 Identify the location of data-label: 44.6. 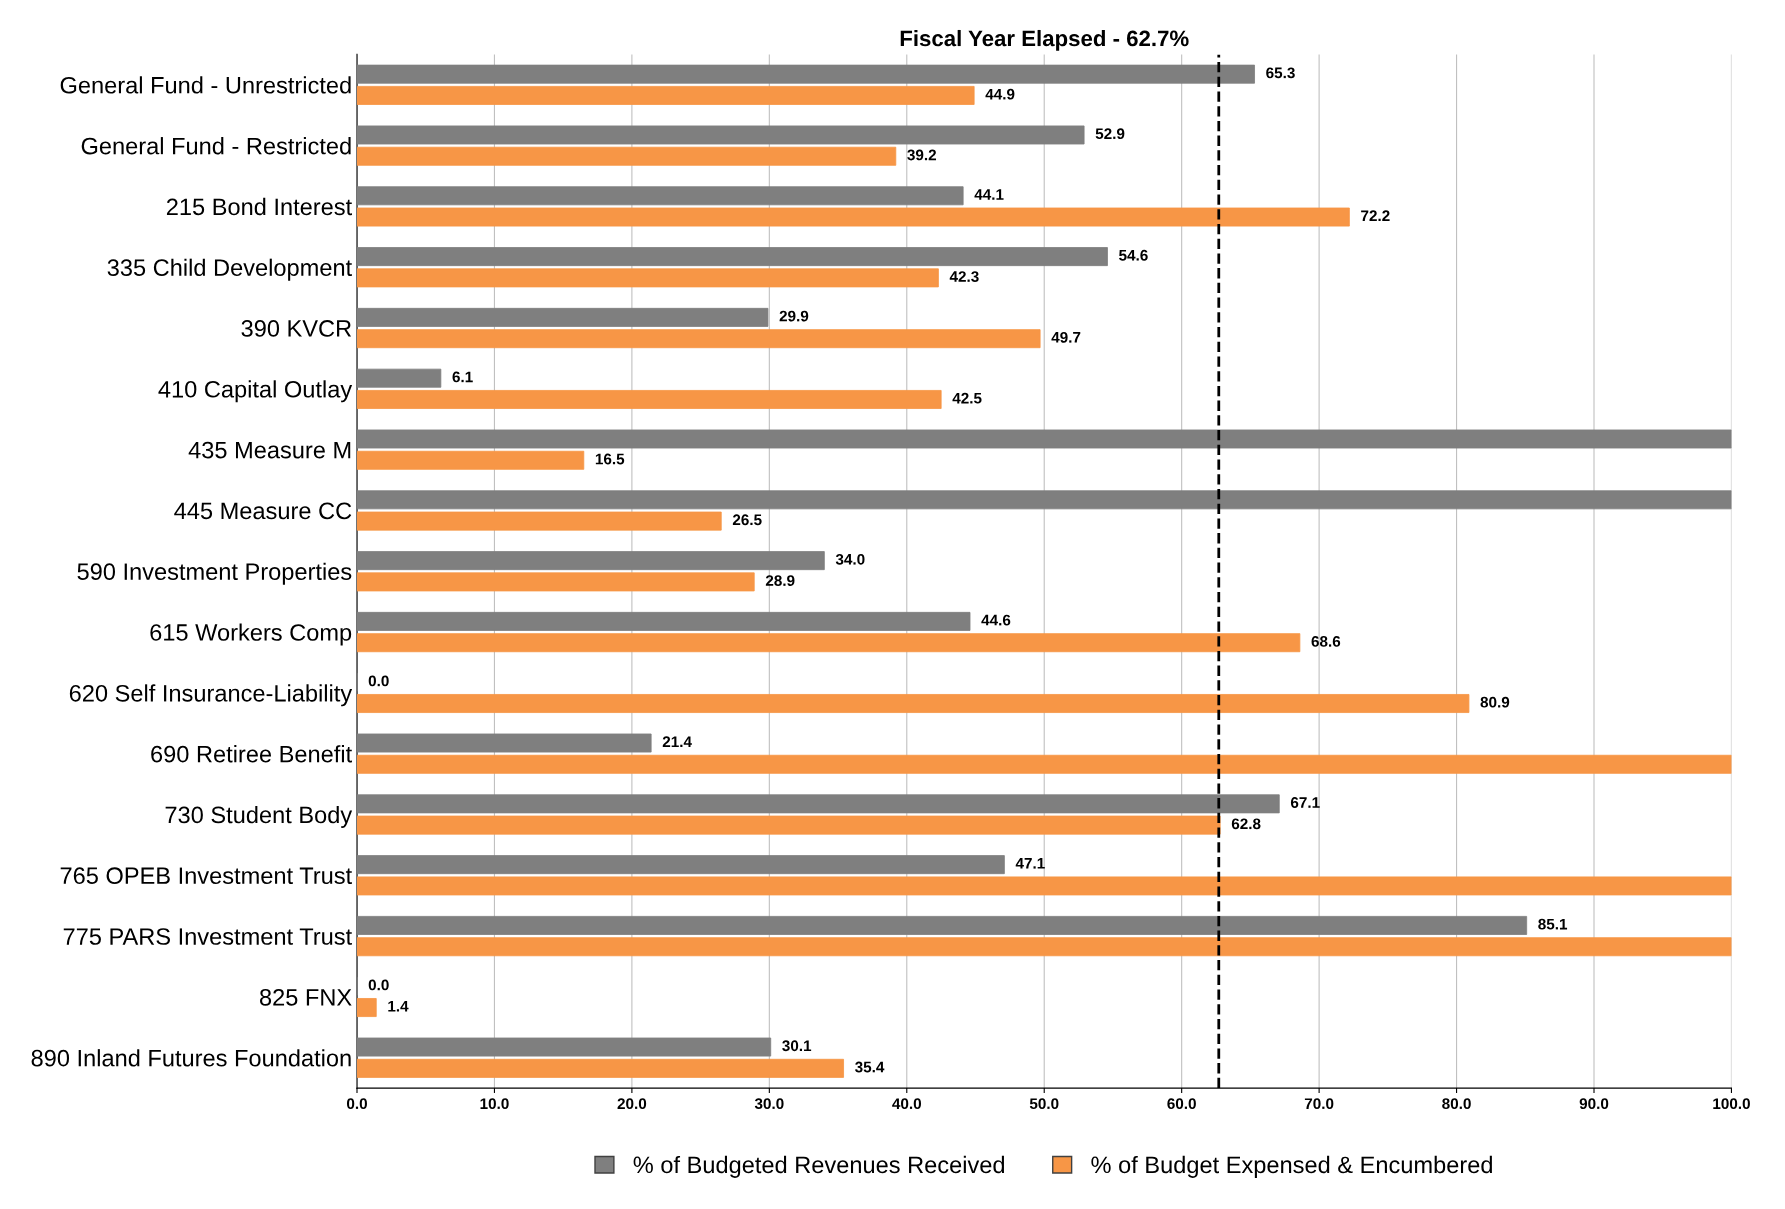
(996, 620).